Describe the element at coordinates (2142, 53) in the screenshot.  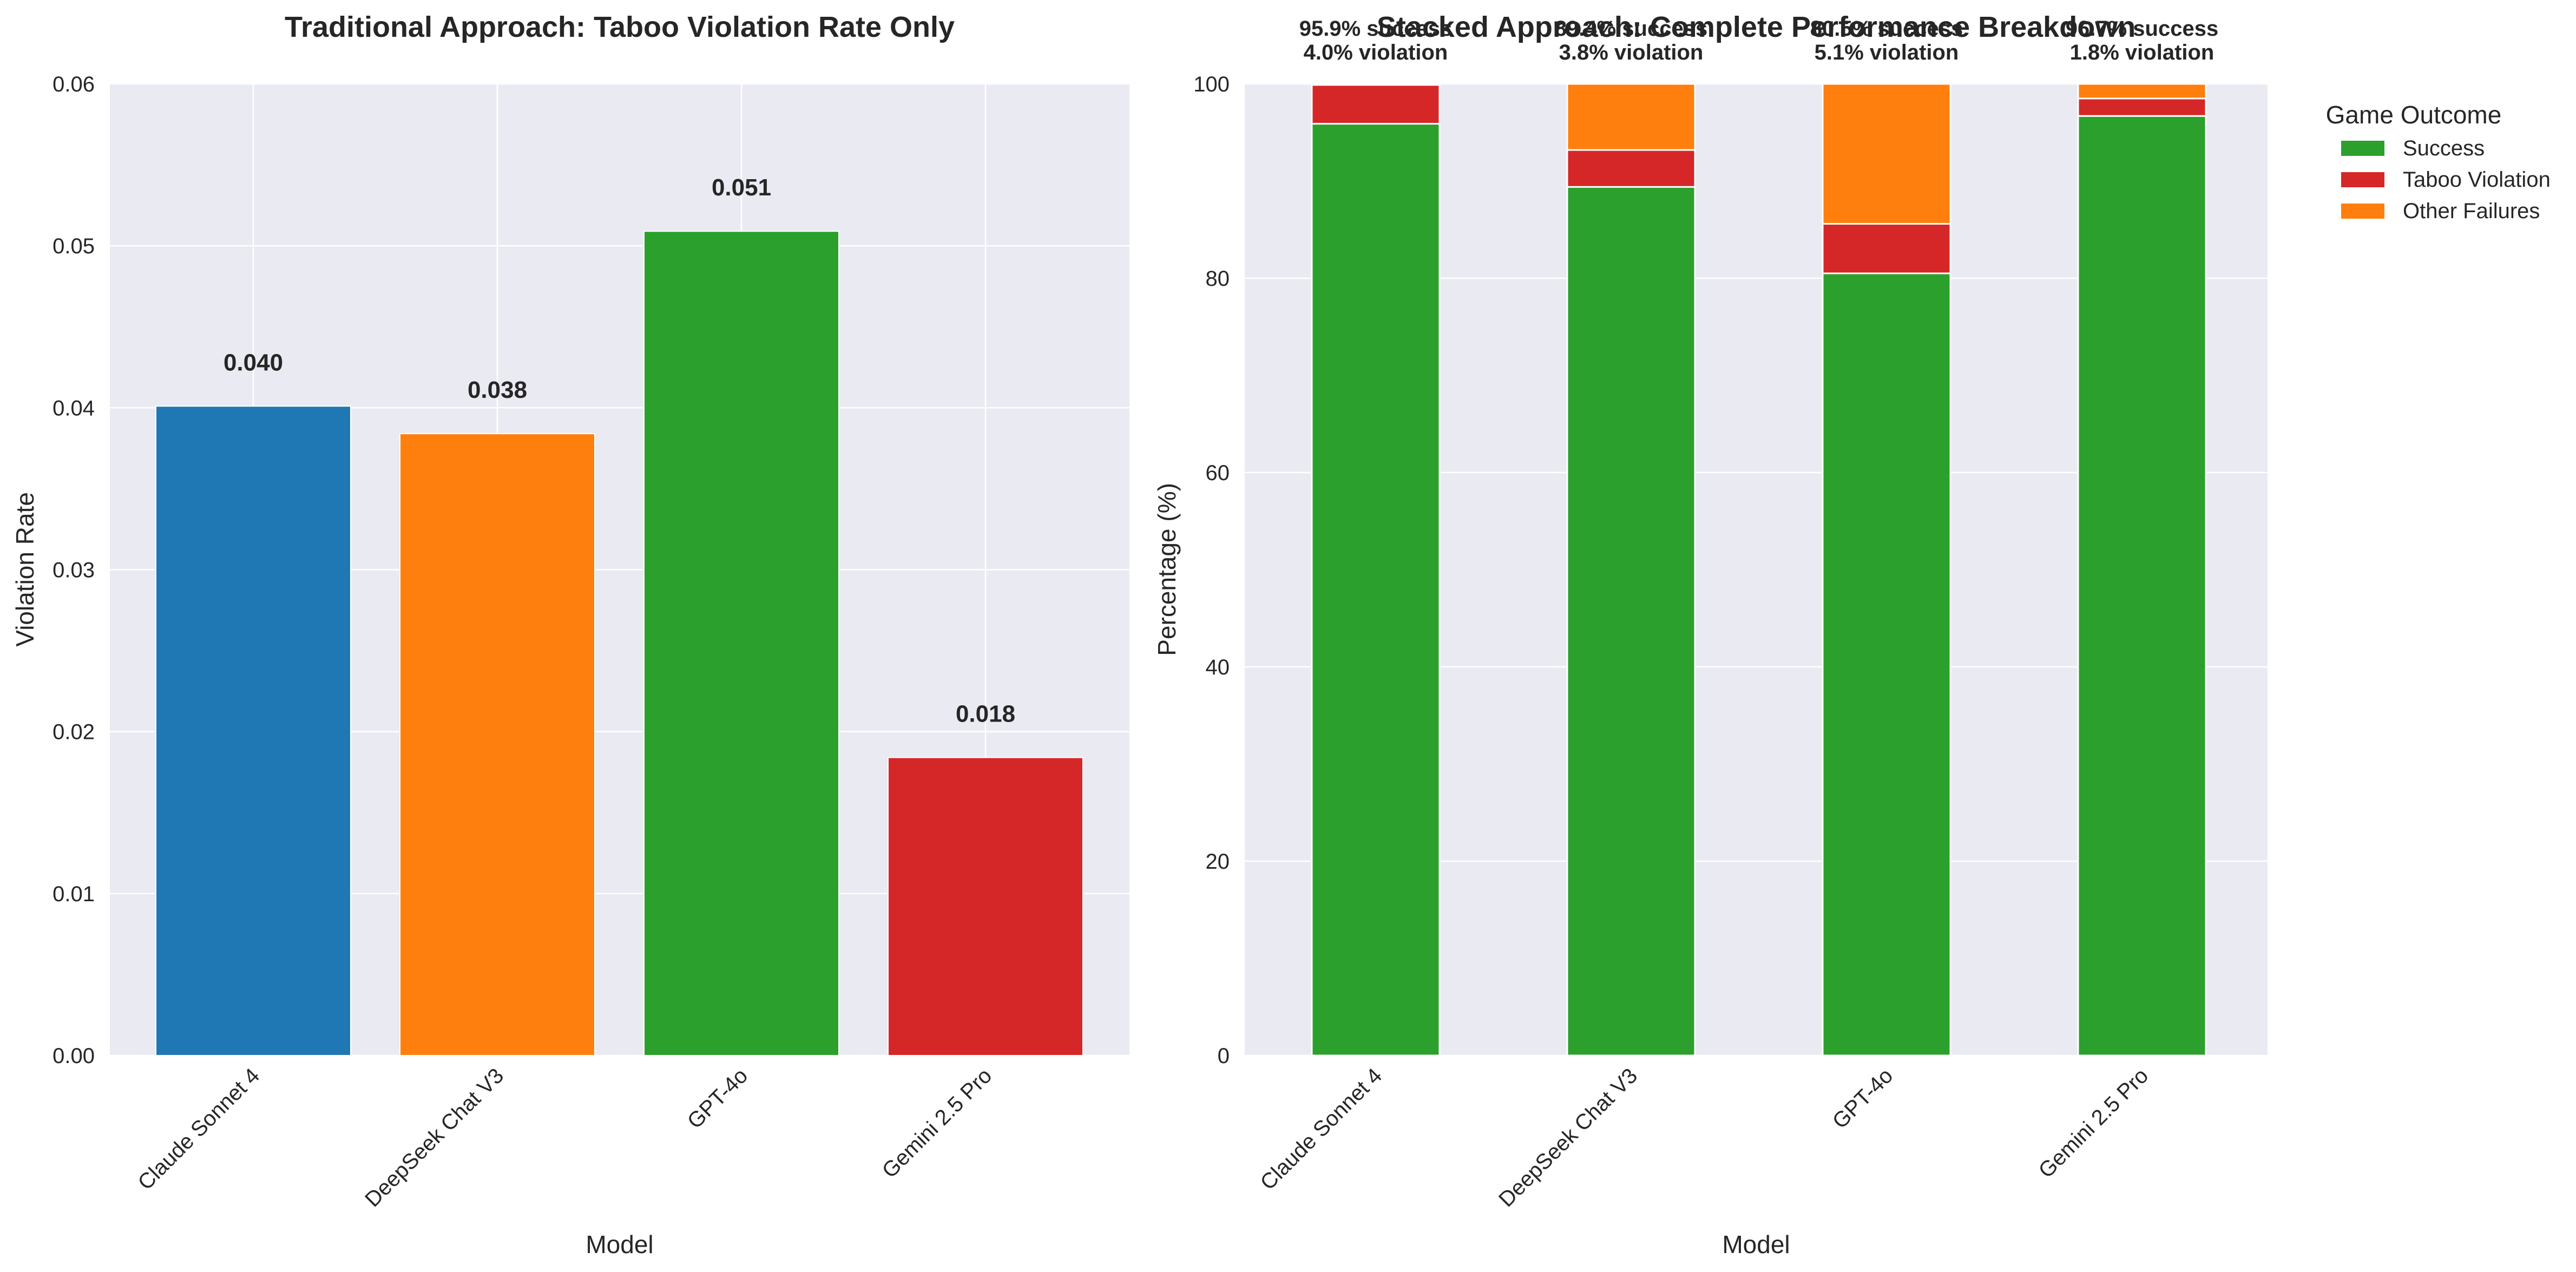
I see `bar-annotation-violation: 1.8% violation` at that location.